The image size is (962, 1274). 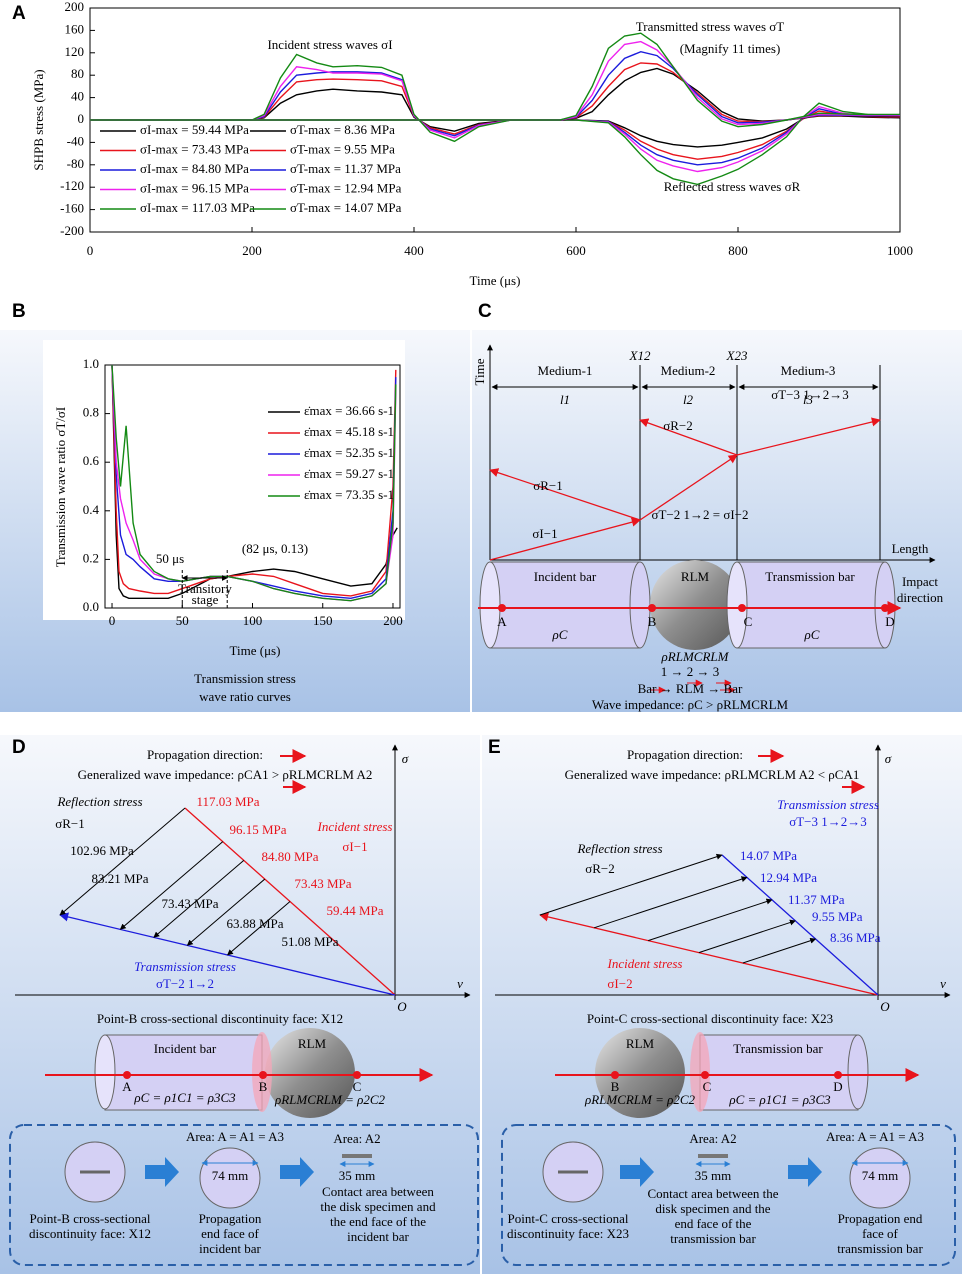 What do you see at coordinates (888, 758) in the screenshot?
I see `label: σ` at bounding box center [888, 758].